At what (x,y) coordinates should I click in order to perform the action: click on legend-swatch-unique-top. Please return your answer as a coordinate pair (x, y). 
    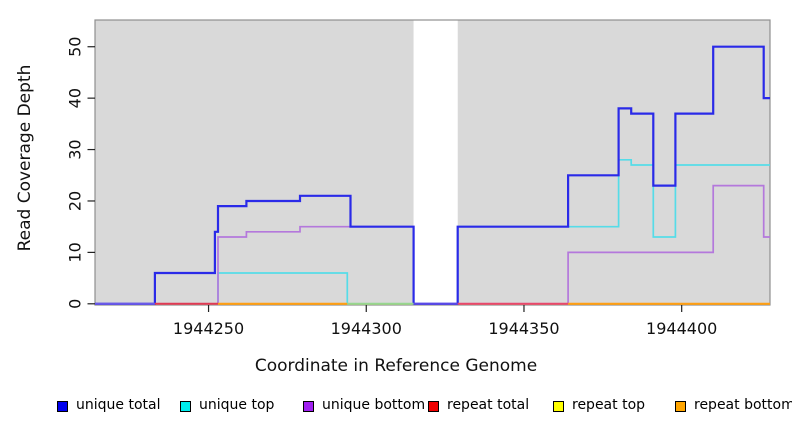
    Looking at the image, I should click on (185, 406).